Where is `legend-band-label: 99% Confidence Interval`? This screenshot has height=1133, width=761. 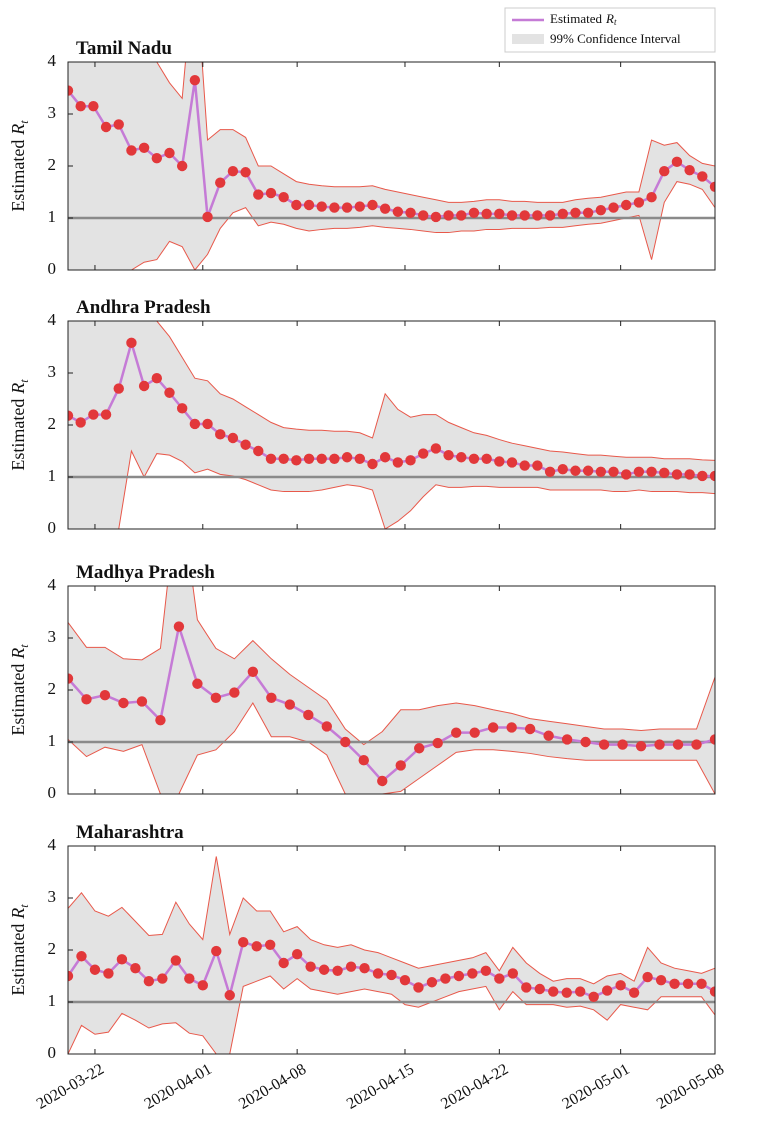
legend-band-label: 99% Confidence Interval is located at coordinates (615, 38).